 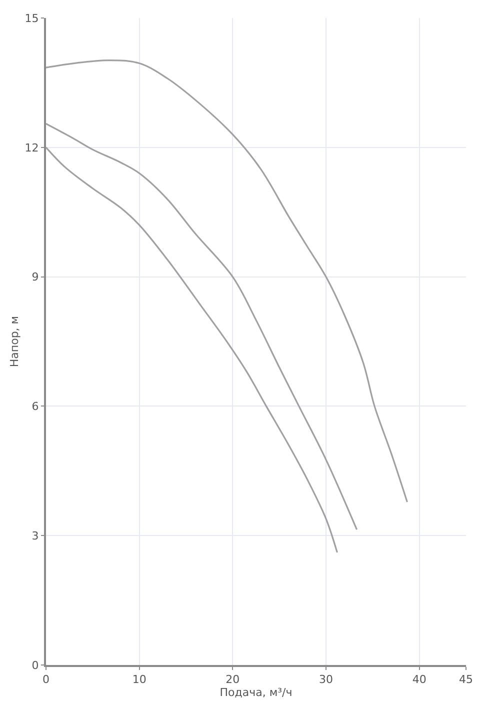 I want to click on y-tick-label: 6, so click(x=35, y=407).